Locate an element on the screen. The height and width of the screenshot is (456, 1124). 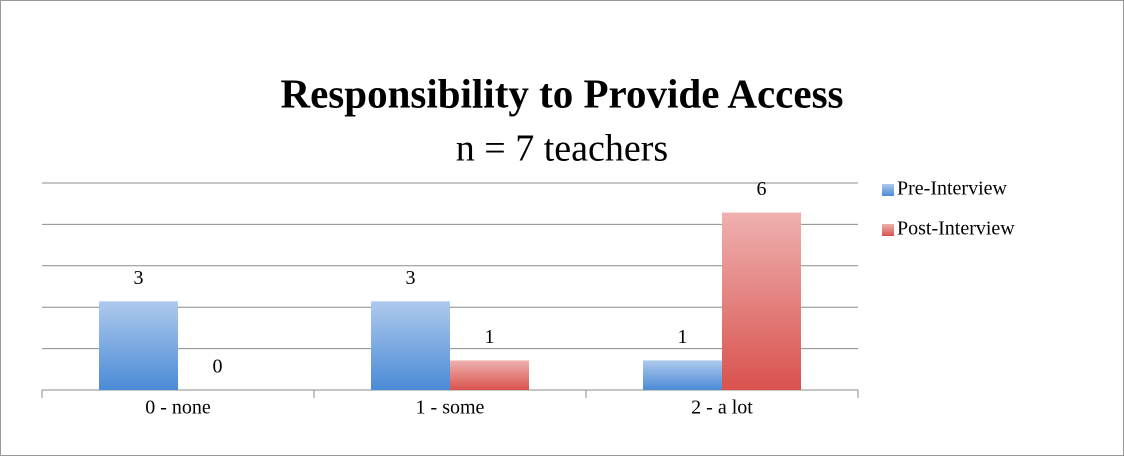
data-label: 0 is located at coordinates (218, 367).